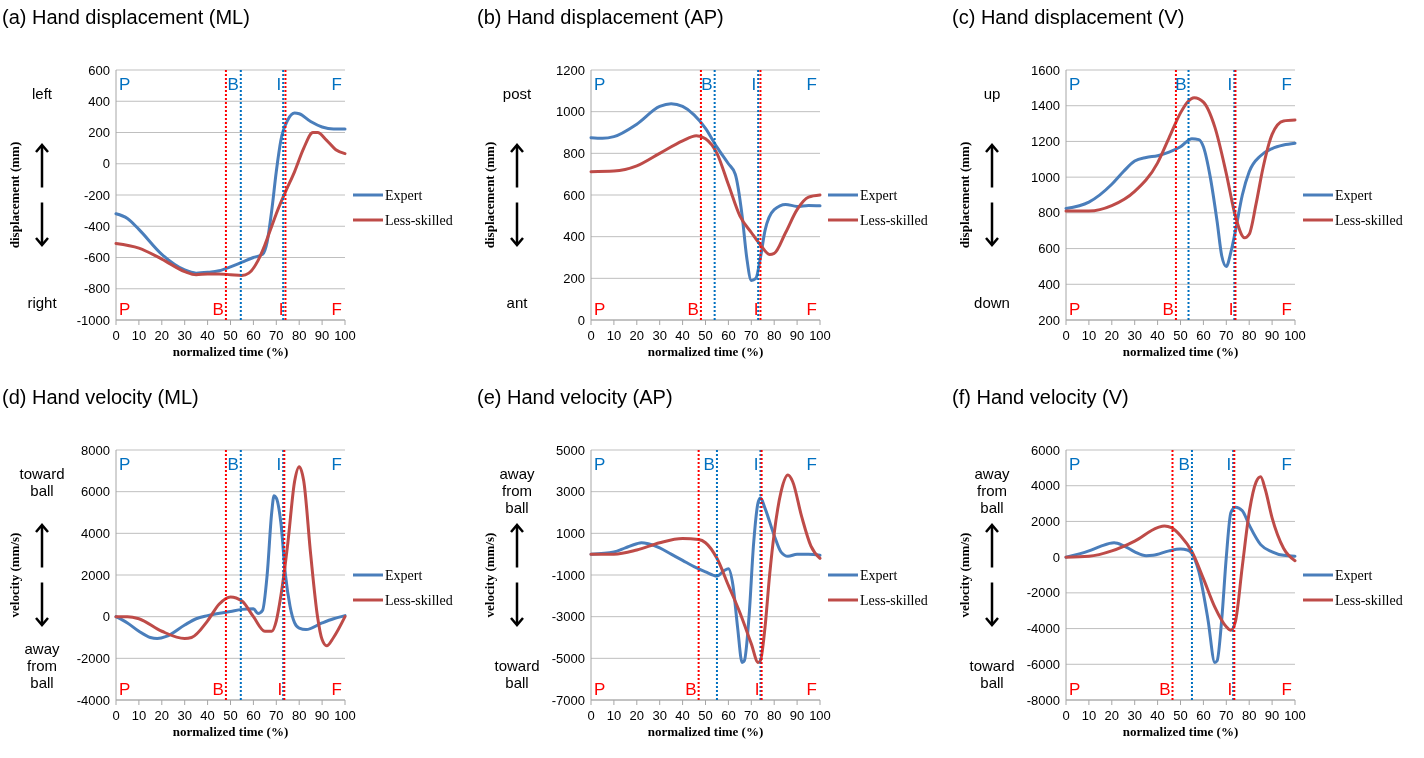  Describe the element at coordinates (96, 289) in the screenshot. I see `y-tick-label: -800` at that location.